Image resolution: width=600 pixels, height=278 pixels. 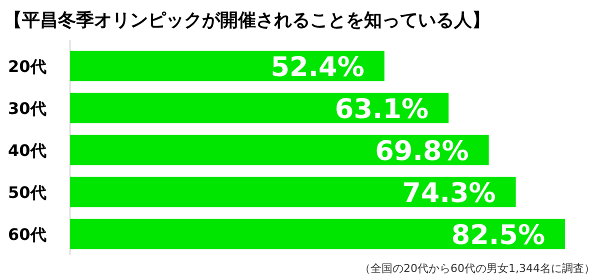 I want to click on y-tick-label: 20代, so click(x=27, y=66).